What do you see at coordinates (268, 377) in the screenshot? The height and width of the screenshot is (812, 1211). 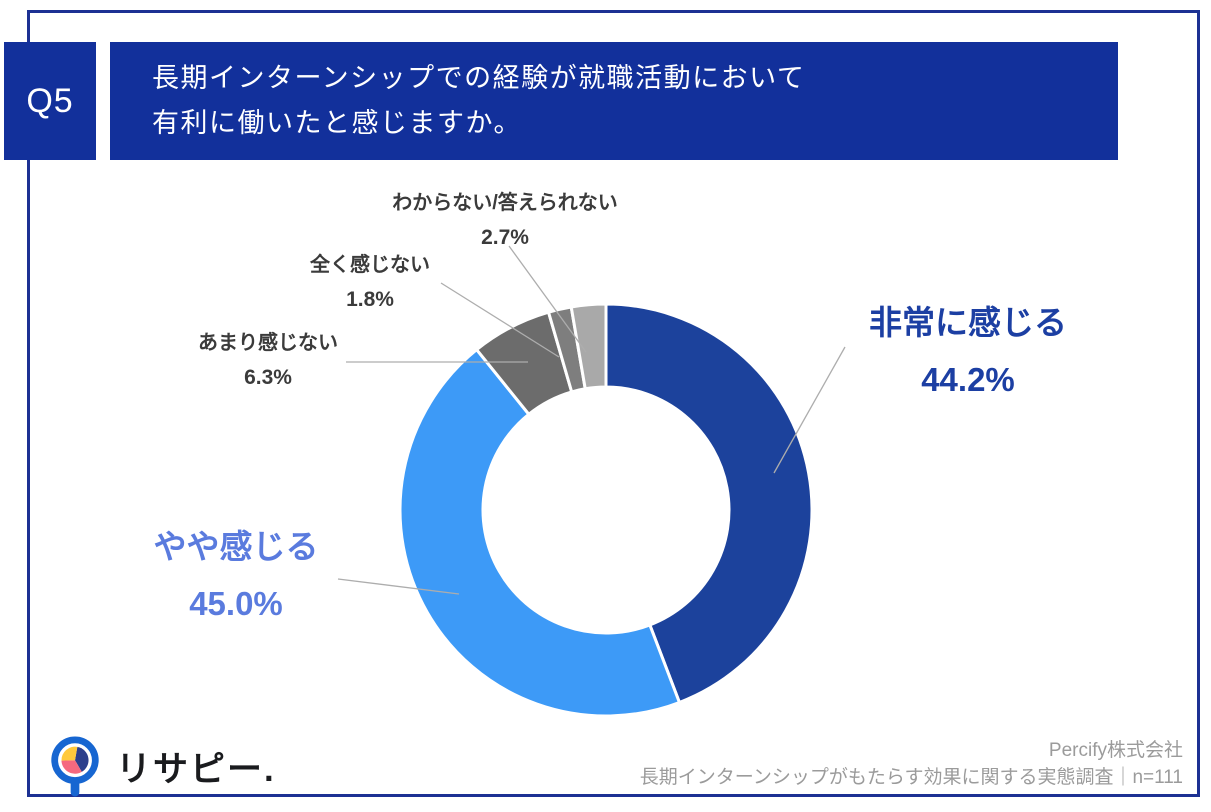 I see `callout-amari-pct: 6.3%` at bounding box center [268, 377].